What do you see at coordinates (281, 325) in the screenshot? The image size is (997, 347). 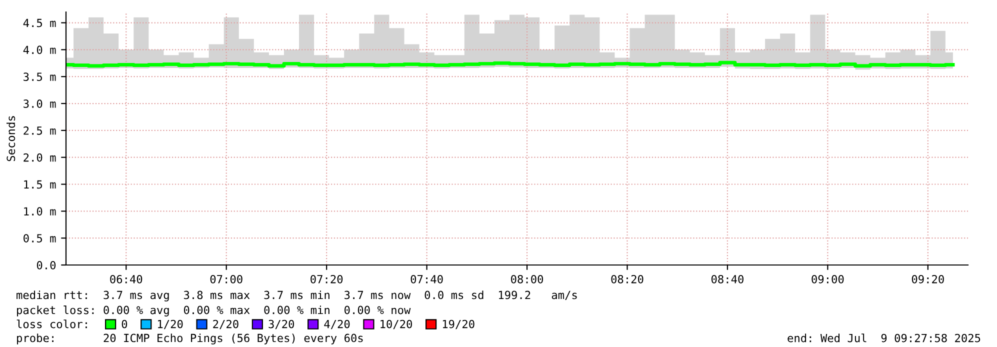 I see `legend-label: 3/20` at bounding box center [281, 325].